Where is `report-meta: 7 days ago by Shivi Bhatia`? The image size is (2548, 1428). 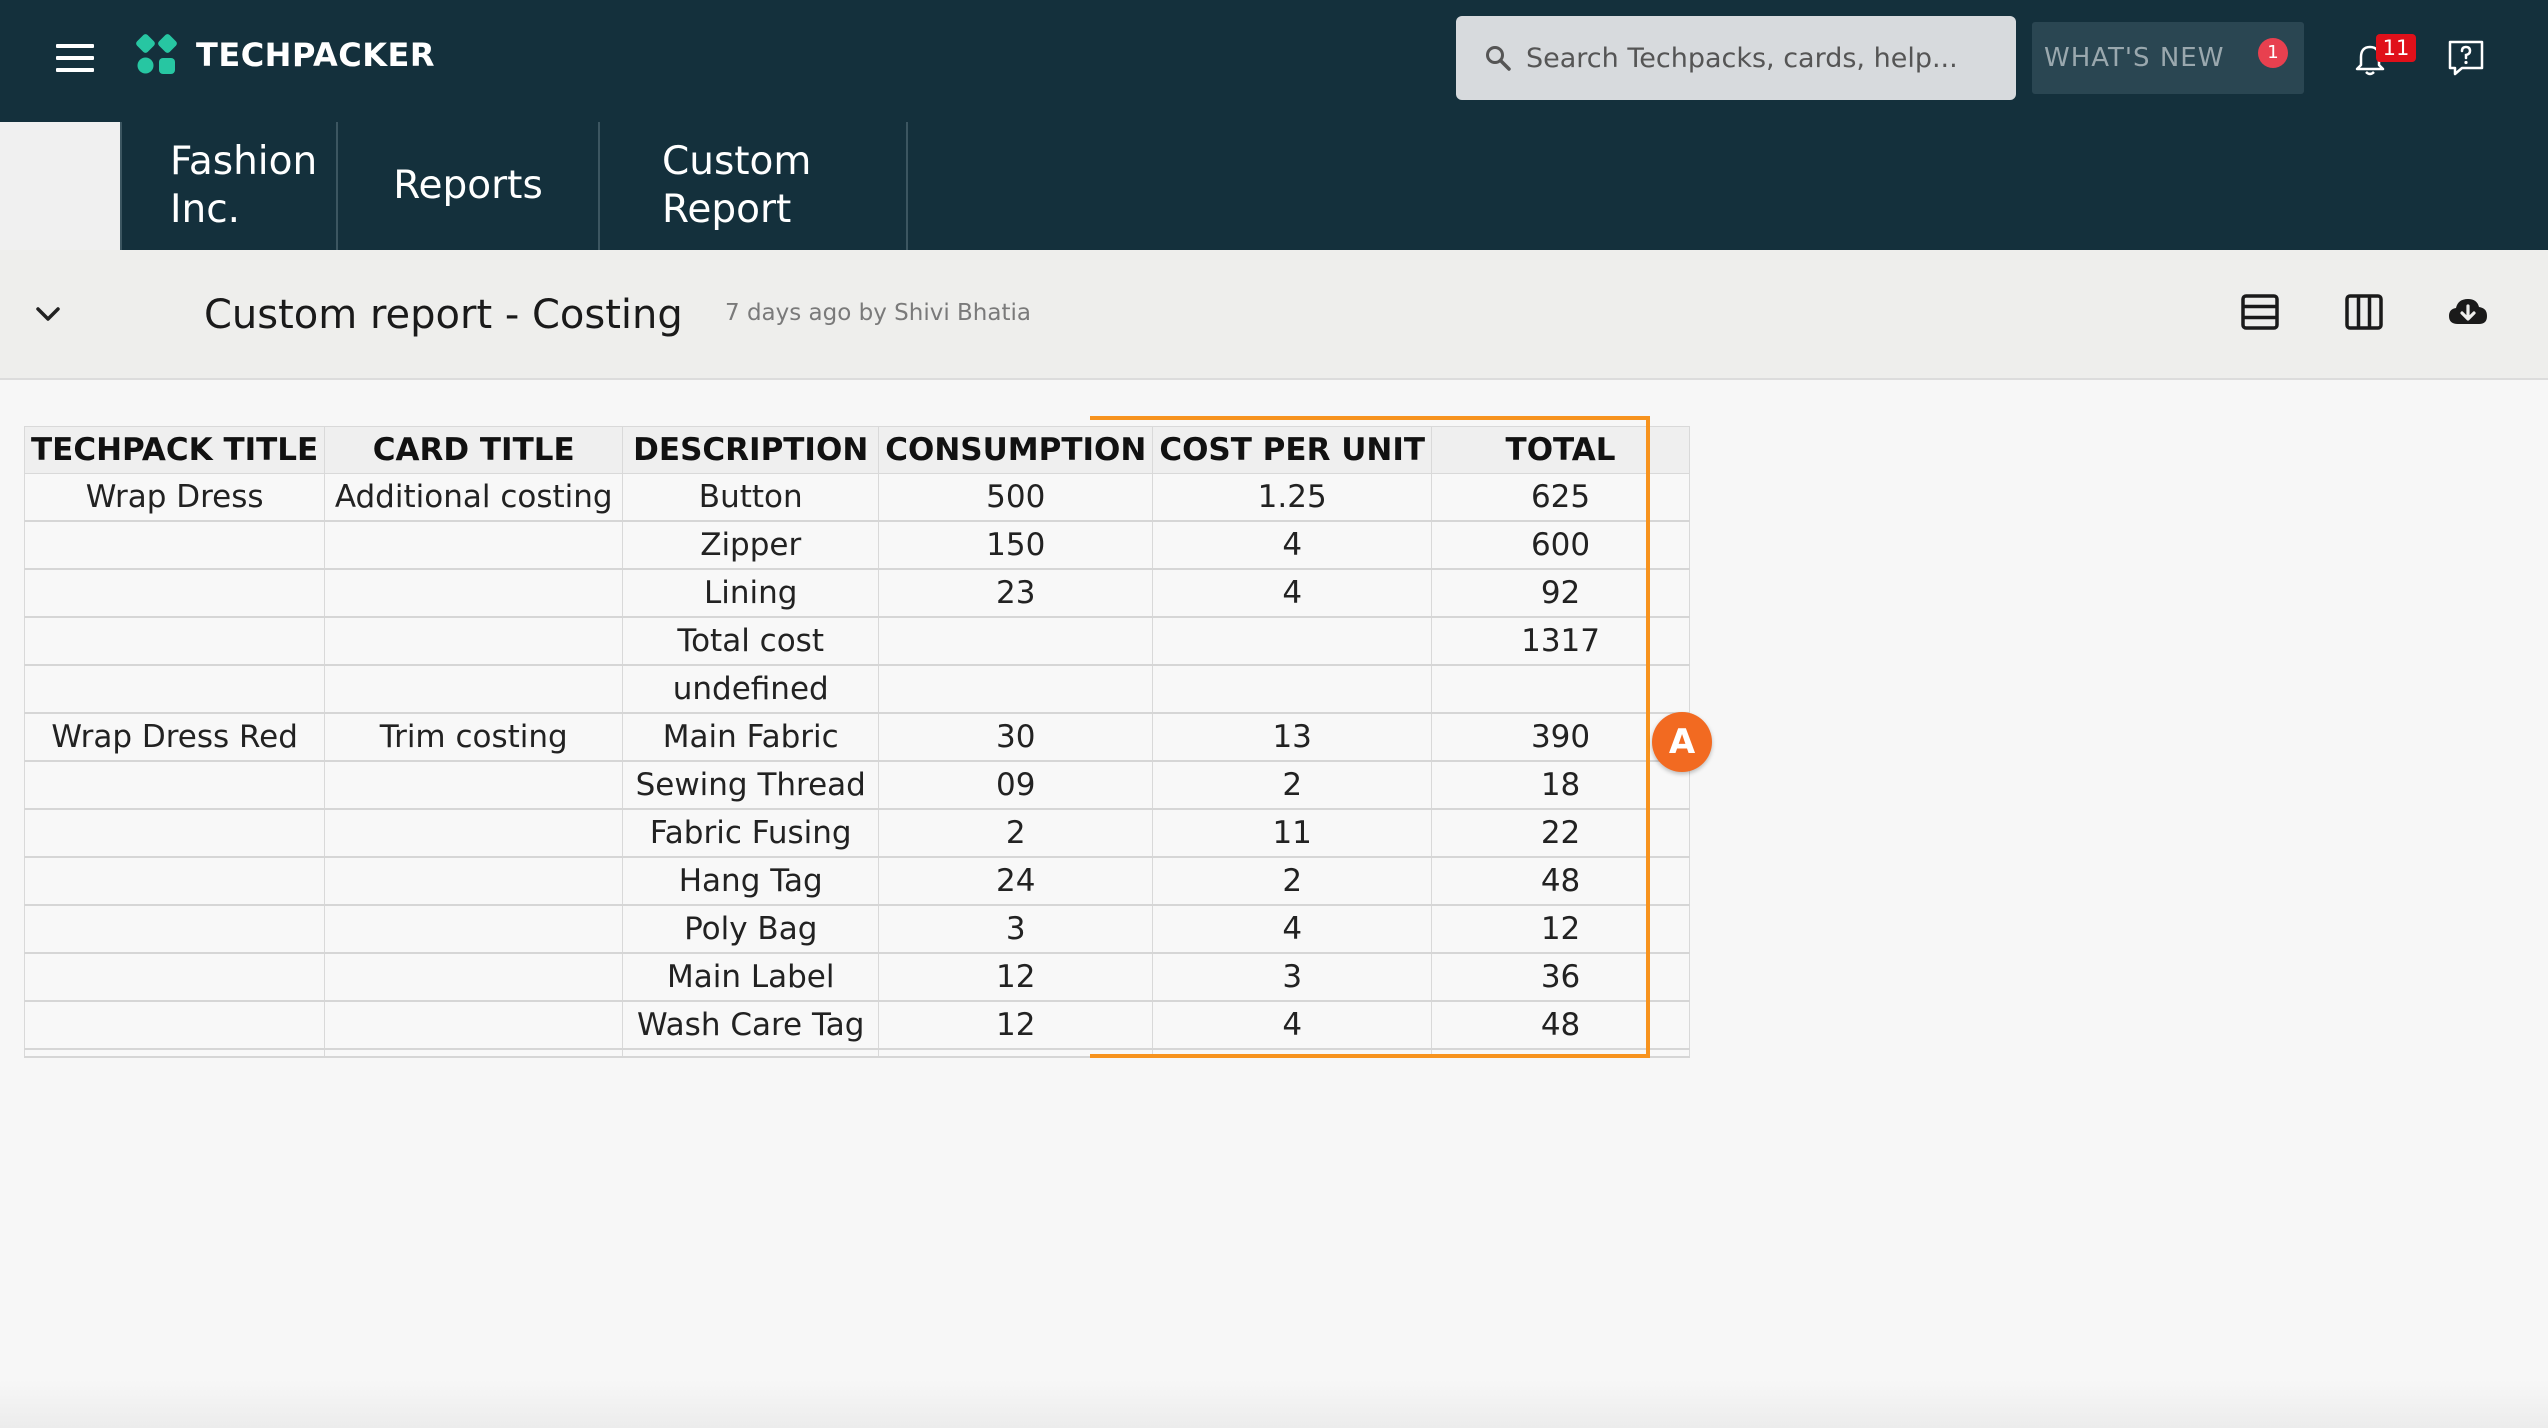 report-meta: 7 days ago by Shivi Bhatia is located at coordinates (878, 313).